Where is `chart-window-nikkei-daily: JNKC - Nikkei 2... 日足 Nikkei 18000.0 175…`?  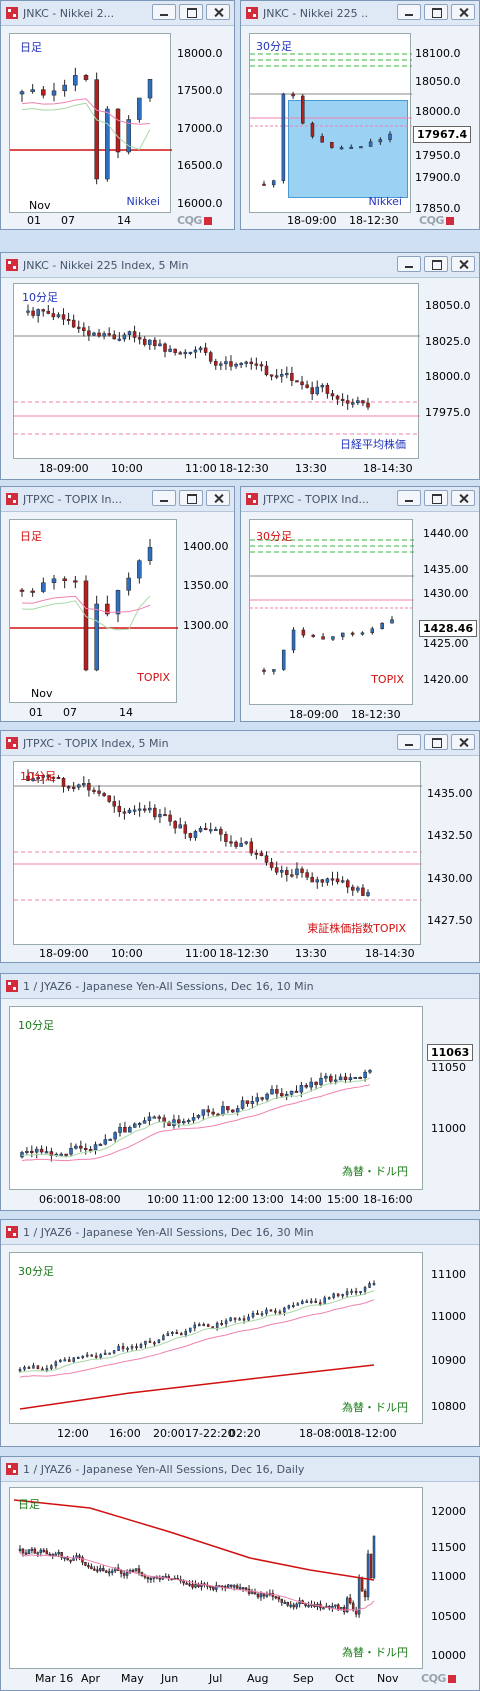
chart-window-nikkei-daily: JNKC - Nikkei 2... 日足 Nikkei 18000.0 175… is located at coordinates (117, 115).